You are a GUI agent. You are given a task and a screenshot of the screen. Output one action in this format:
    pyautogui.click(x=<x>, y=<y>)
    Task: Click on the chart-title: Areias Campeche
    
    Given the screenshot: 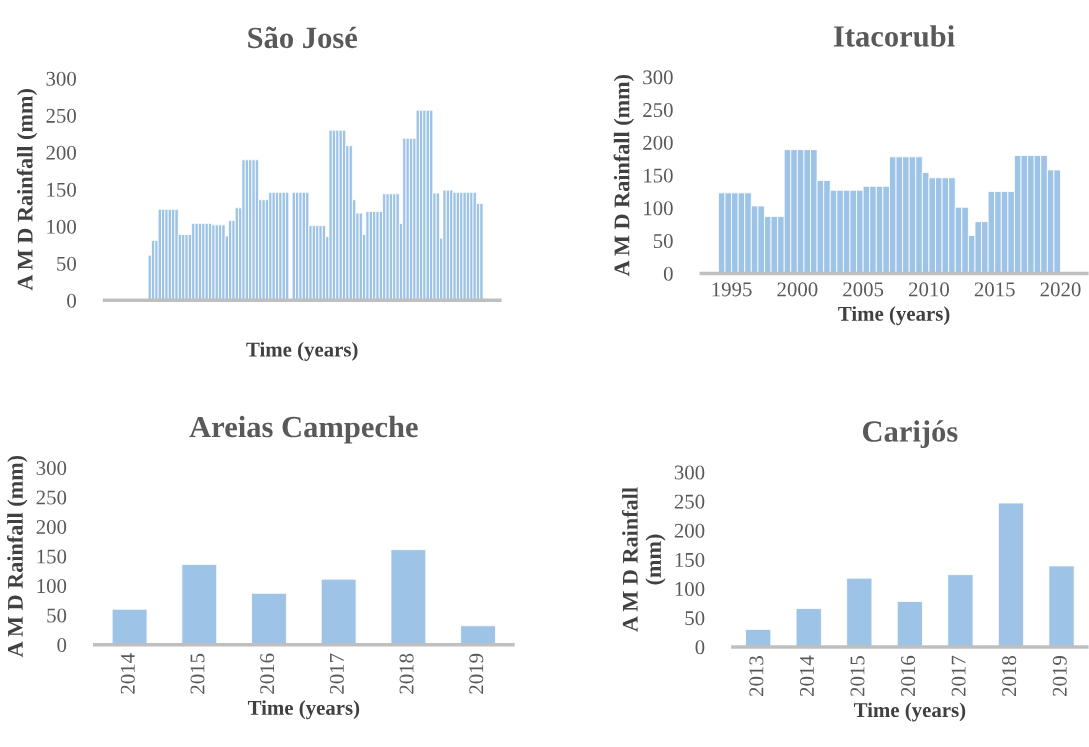 What is the action you would take?
    pyautogui.click(x=303, y=429)
    